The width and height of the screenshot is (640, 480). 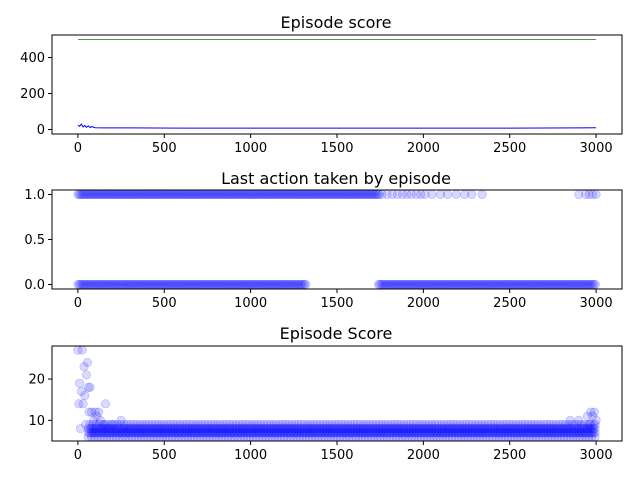 I want to click on x-tick-label: 3000, so click(x=596, y=455).